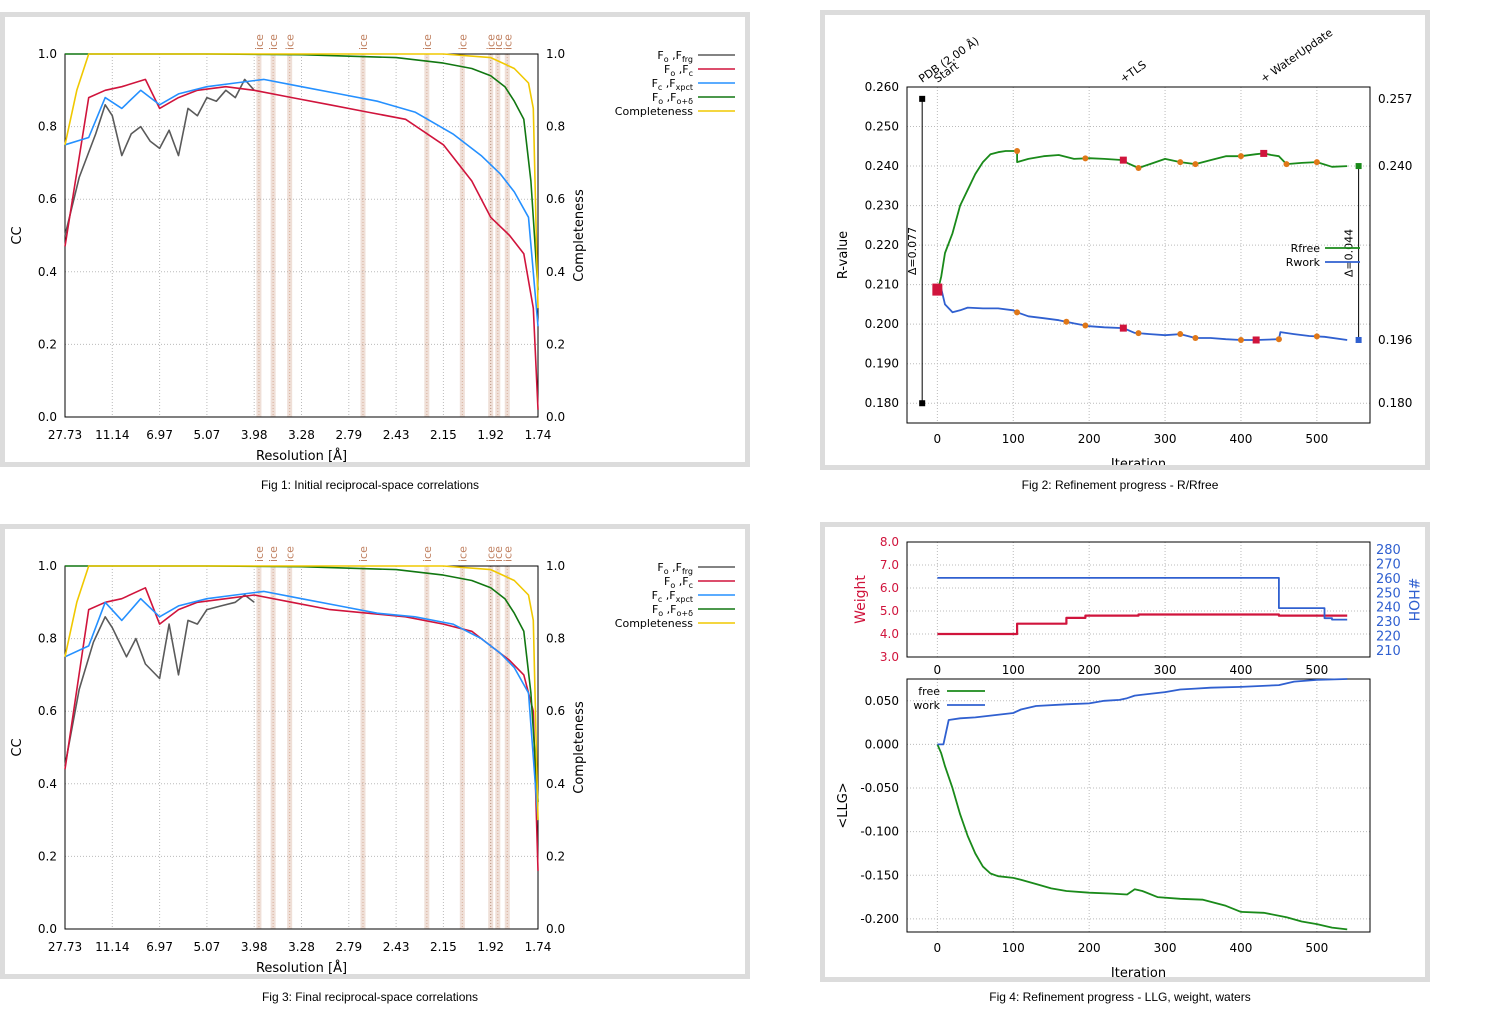  What do you see at coordinates (1395, 340) in the screenshot?
I see `y2-tick-label: 0.196` at bounding box center [1395, 340].